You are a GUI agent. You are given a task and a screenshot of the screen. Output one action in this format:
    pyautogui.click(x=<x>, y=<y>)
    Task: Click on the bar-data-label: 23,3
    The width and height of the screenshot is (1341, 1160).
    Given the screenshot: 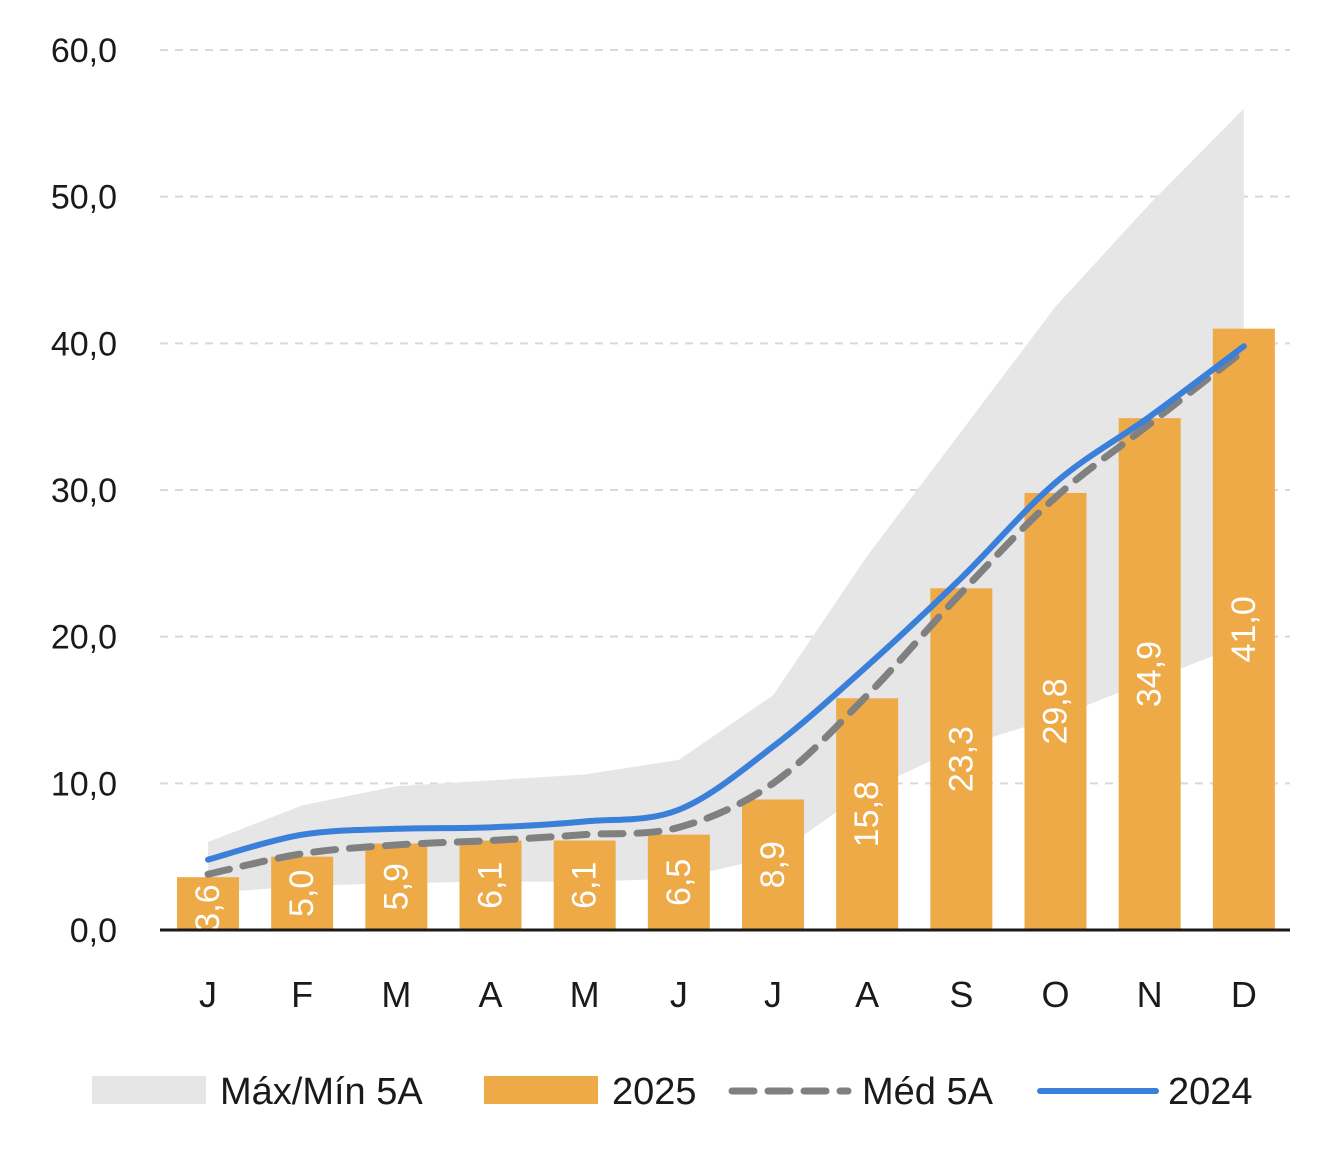 What is the action you would take?
    pyautogui.click(x=961, y=759)
    